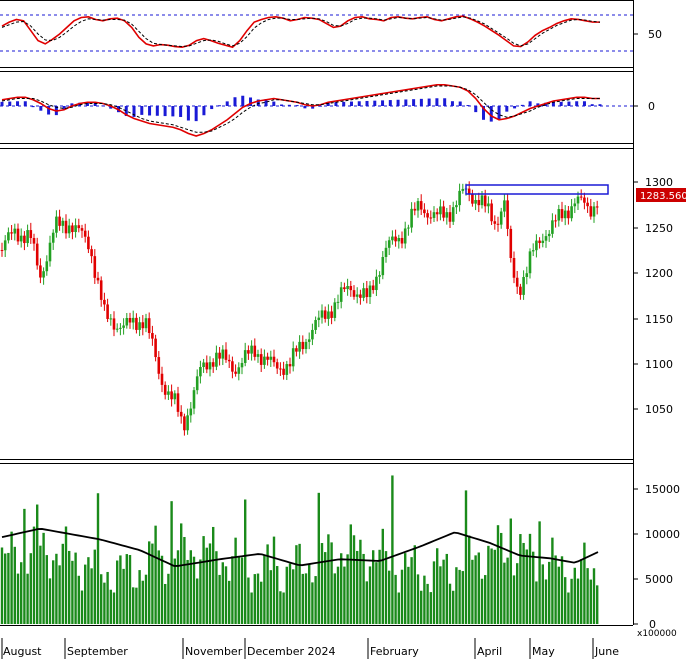 This screenshot has height=659, width=688. Describe the element at coordinates (655, 34) in the screenshot. I see `rsi-tick-50: 50` at that location.